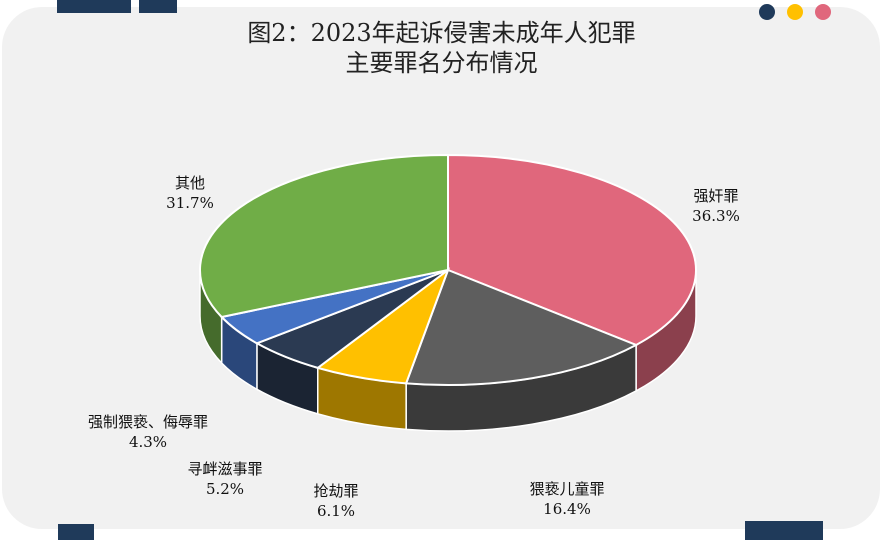 The width and height of the screenshot is (883, 540). What do you see at coordinates (76, 532) in the screenshot?
I see `decor-bar-bottom-left` at bounding box center [76, 532].